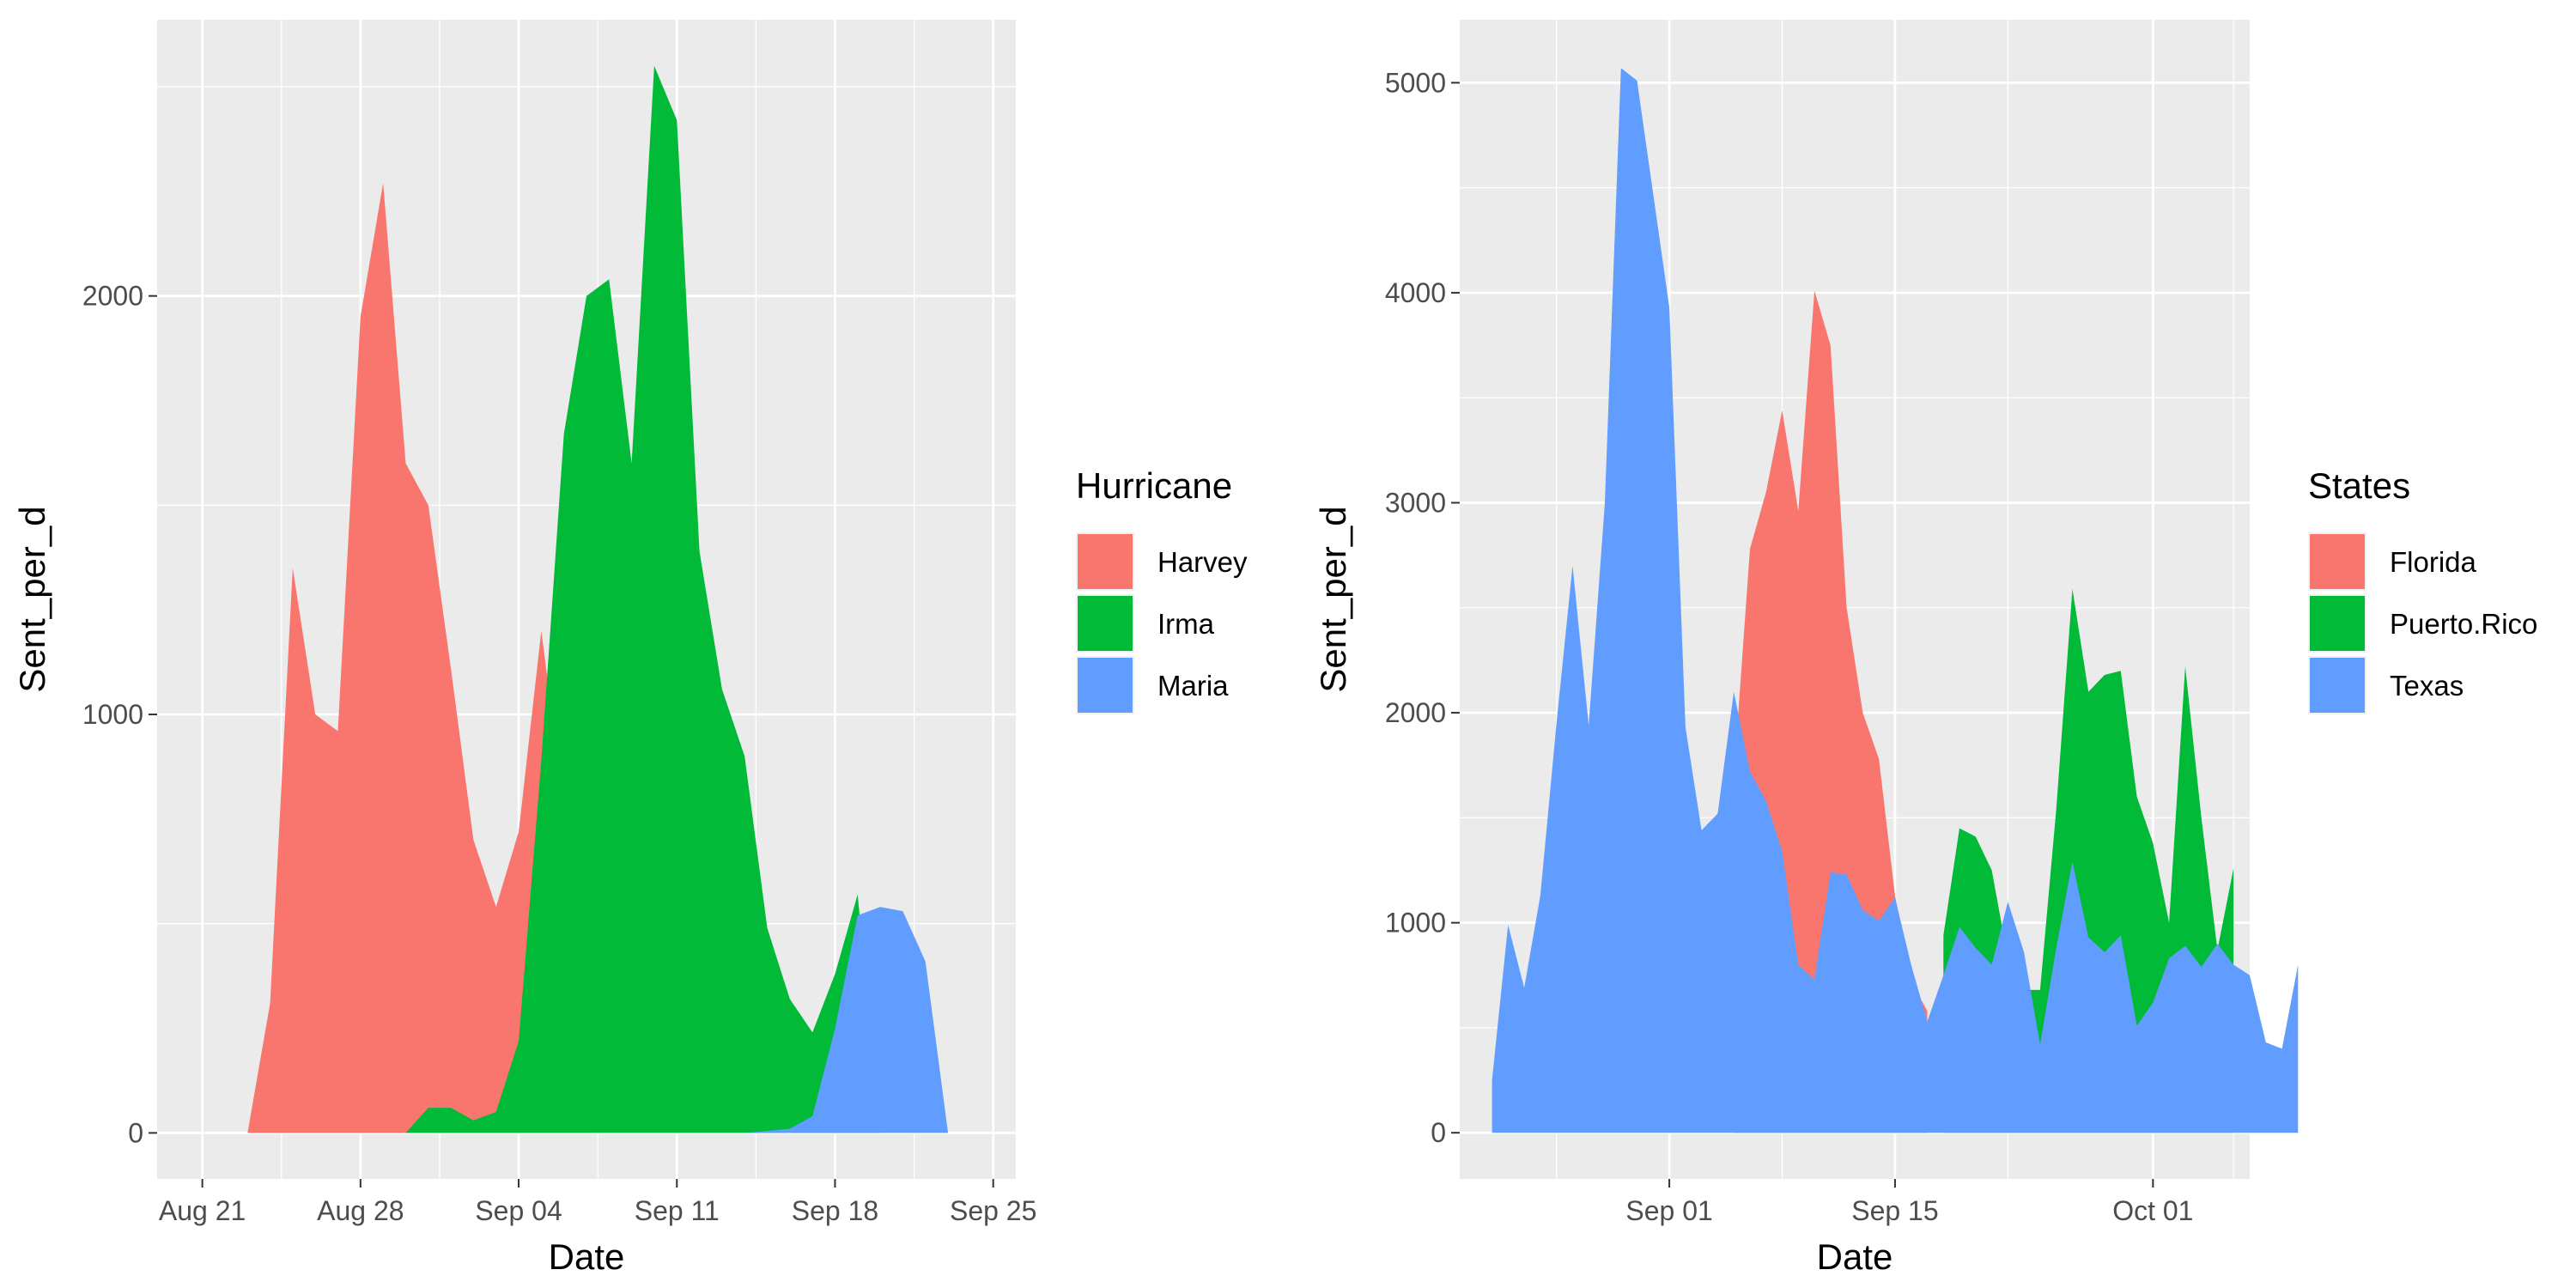 The image size is (2576, 1288). I want to click on x-tick-label: Sep 25, so click(993, 1210).